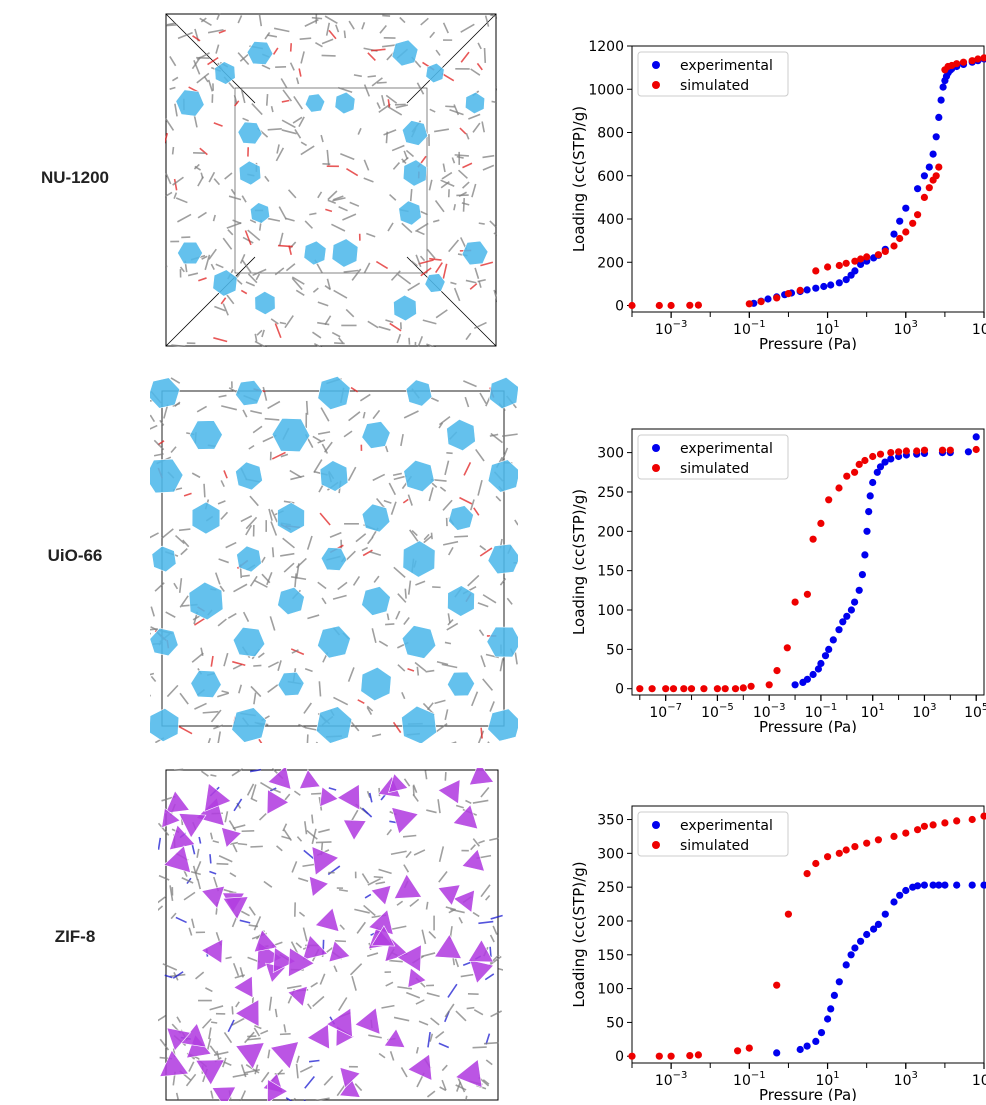 The height and width of the screenshot is (1105, 986). Describe the element at coordinates (610, 611) in the screenshot. I see `y-tick-label: 100` at that location.